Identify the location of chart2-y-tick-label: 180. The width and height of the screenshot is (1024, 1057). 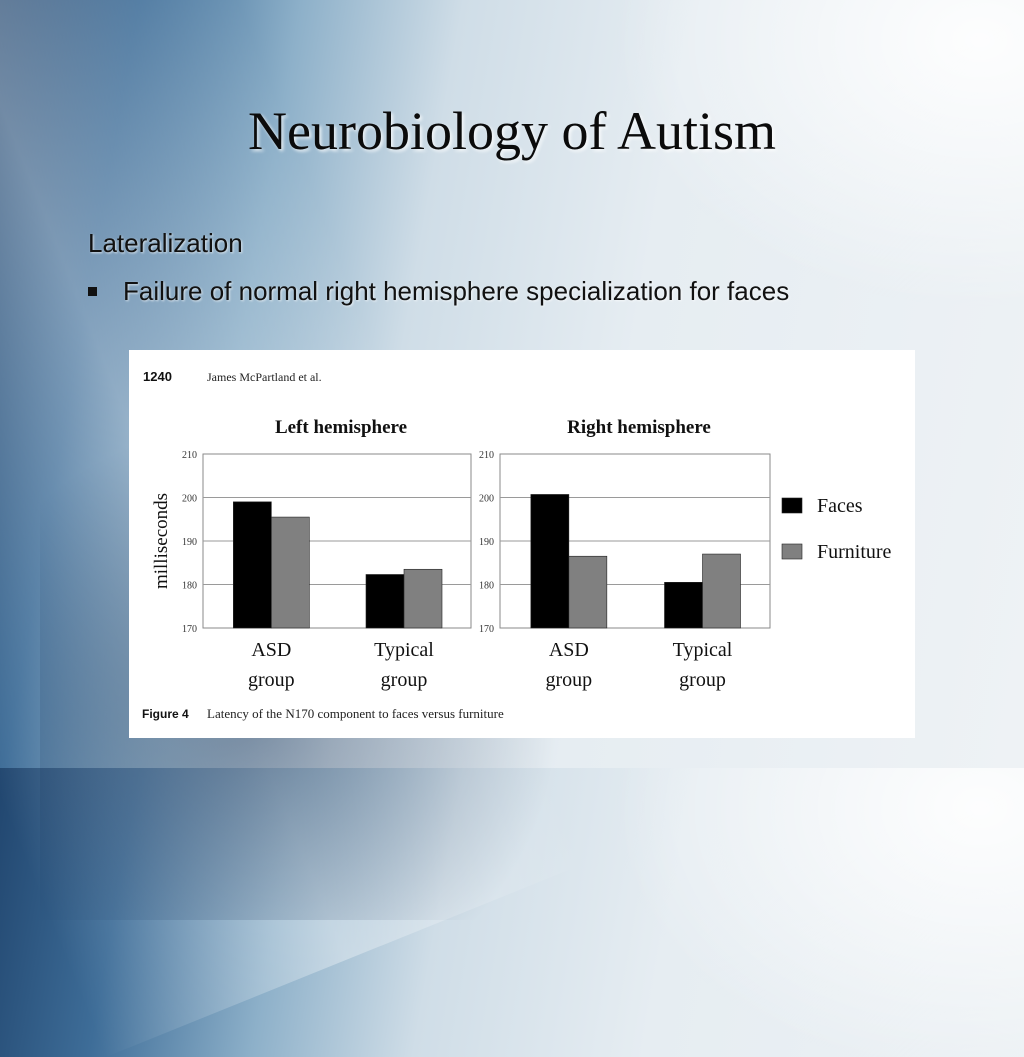
(486, 586).